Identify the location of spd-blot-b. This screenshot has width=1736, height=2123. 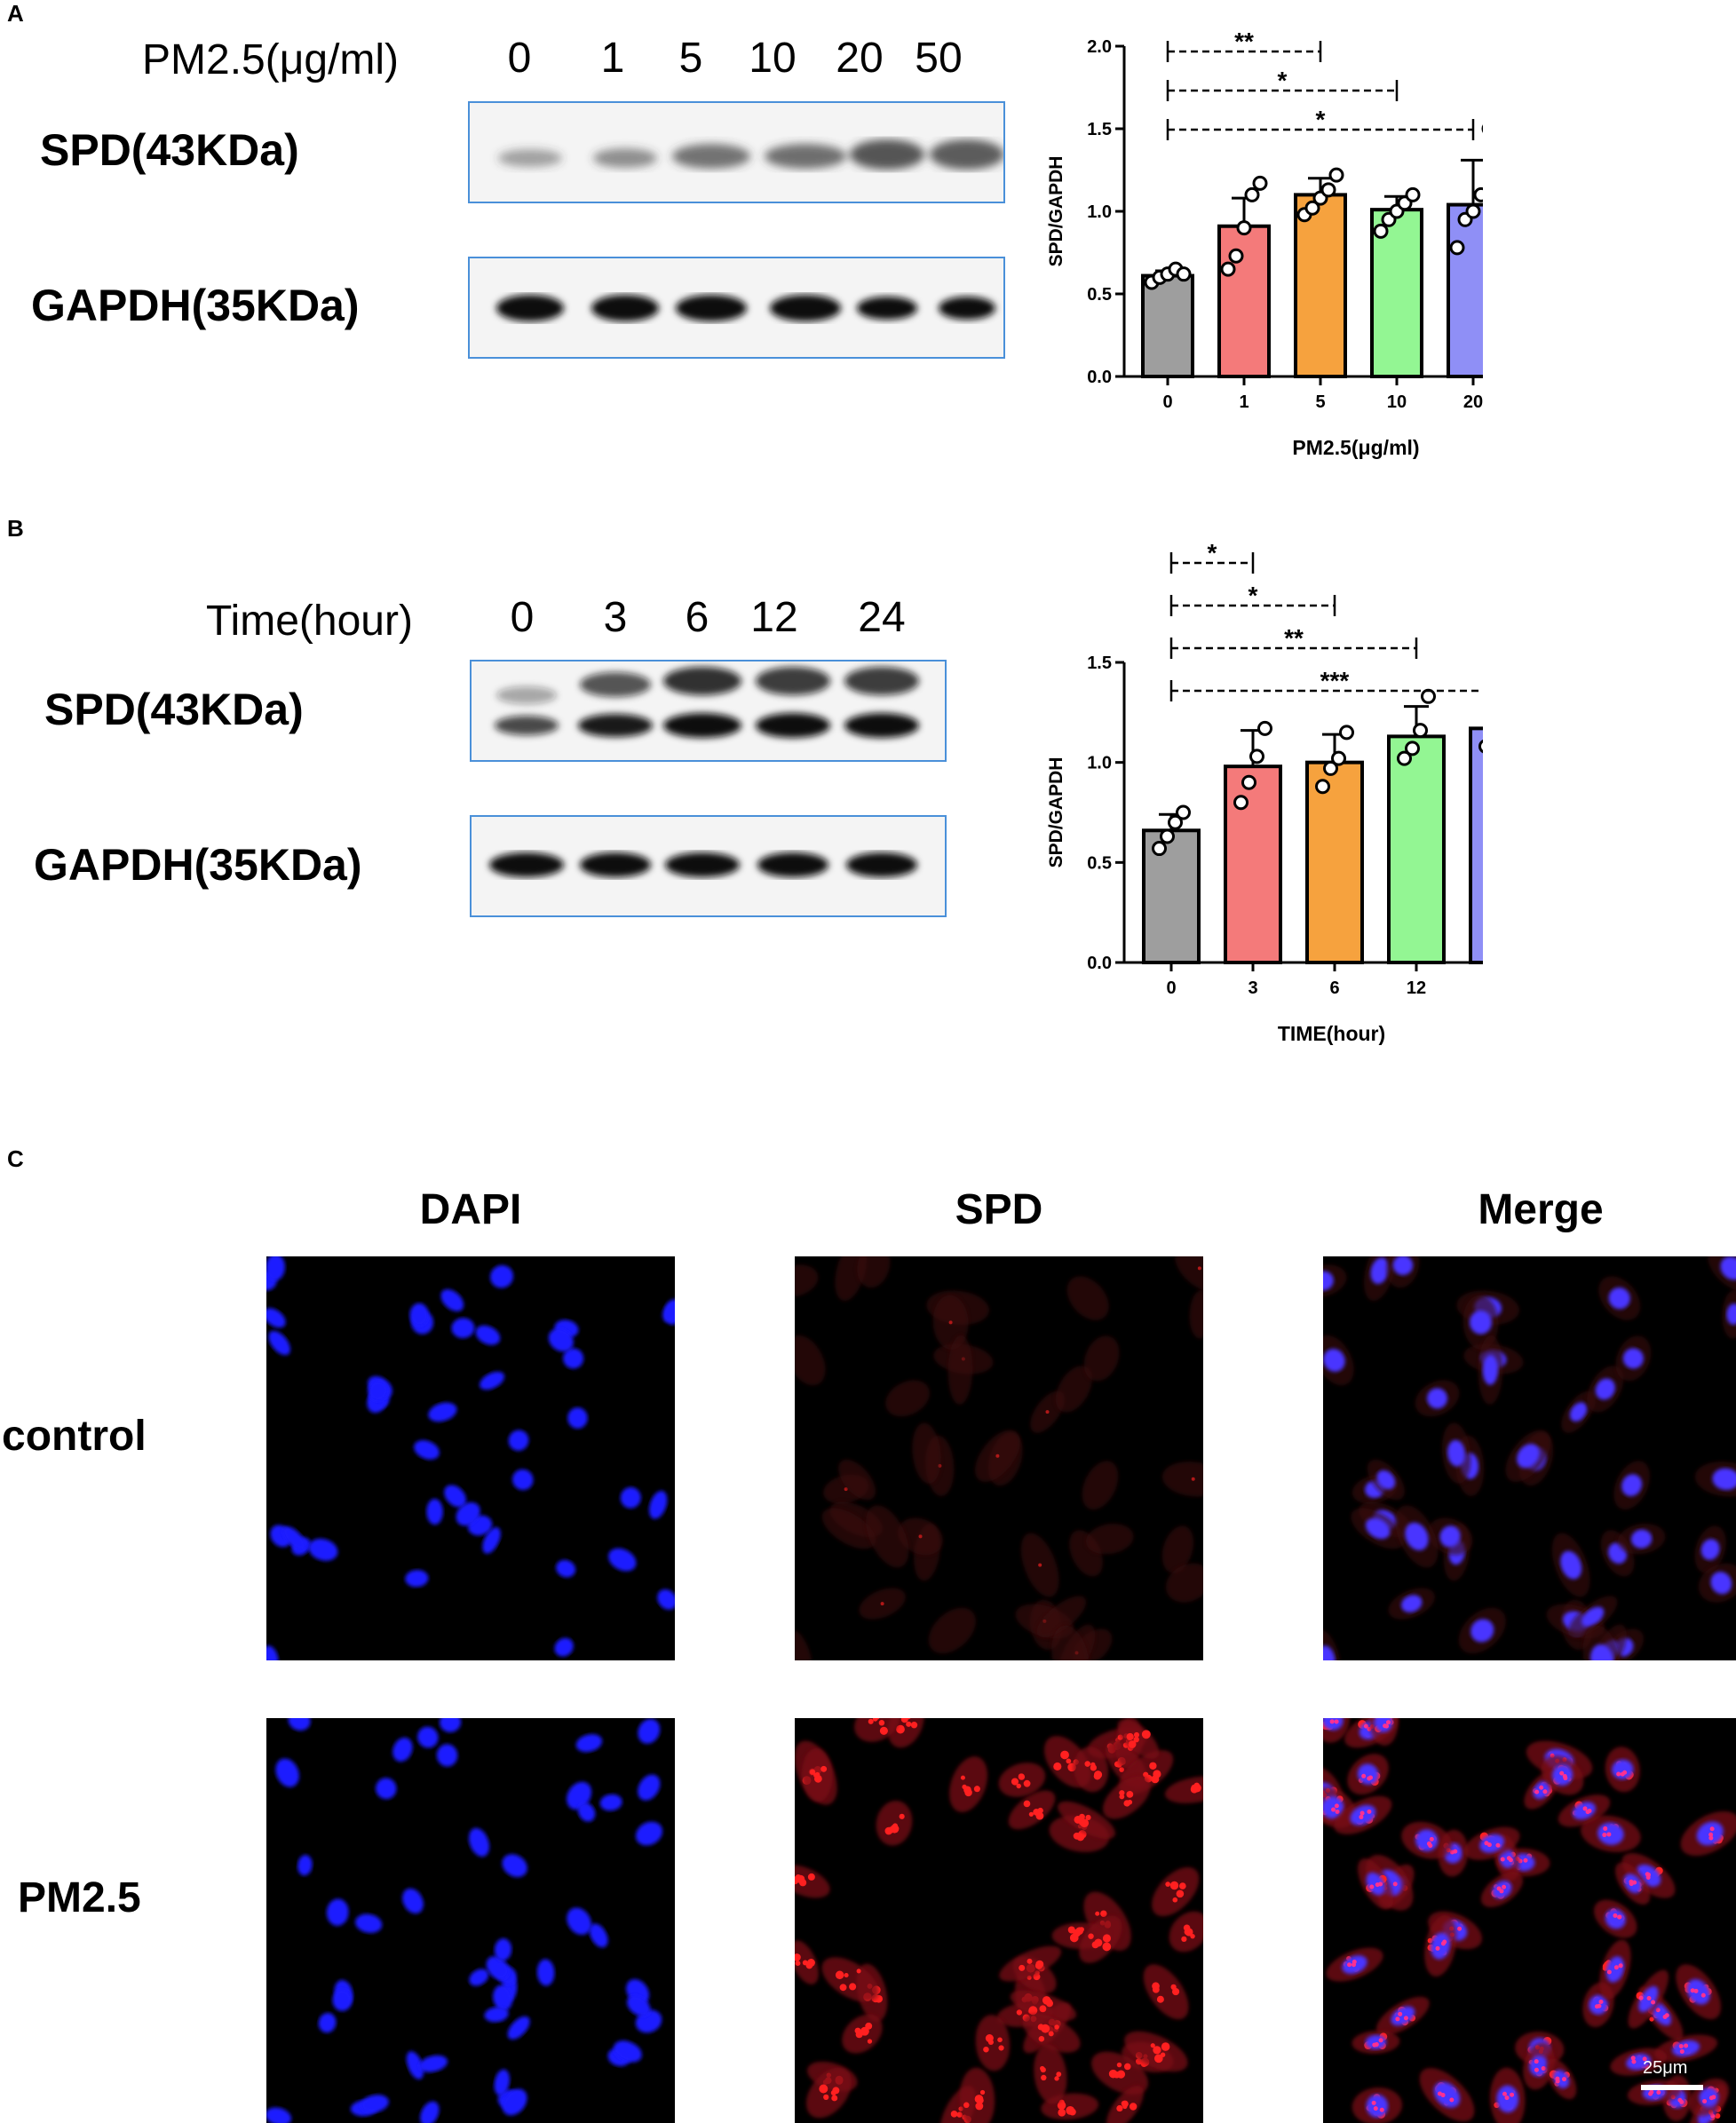
(708, 711).